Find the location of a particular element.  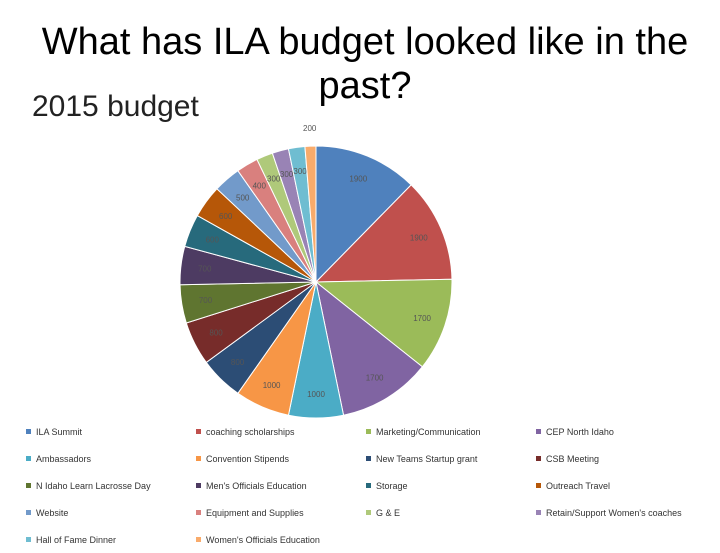

chart-subtitle: 2015 budget is located at coordinates (115, 106).